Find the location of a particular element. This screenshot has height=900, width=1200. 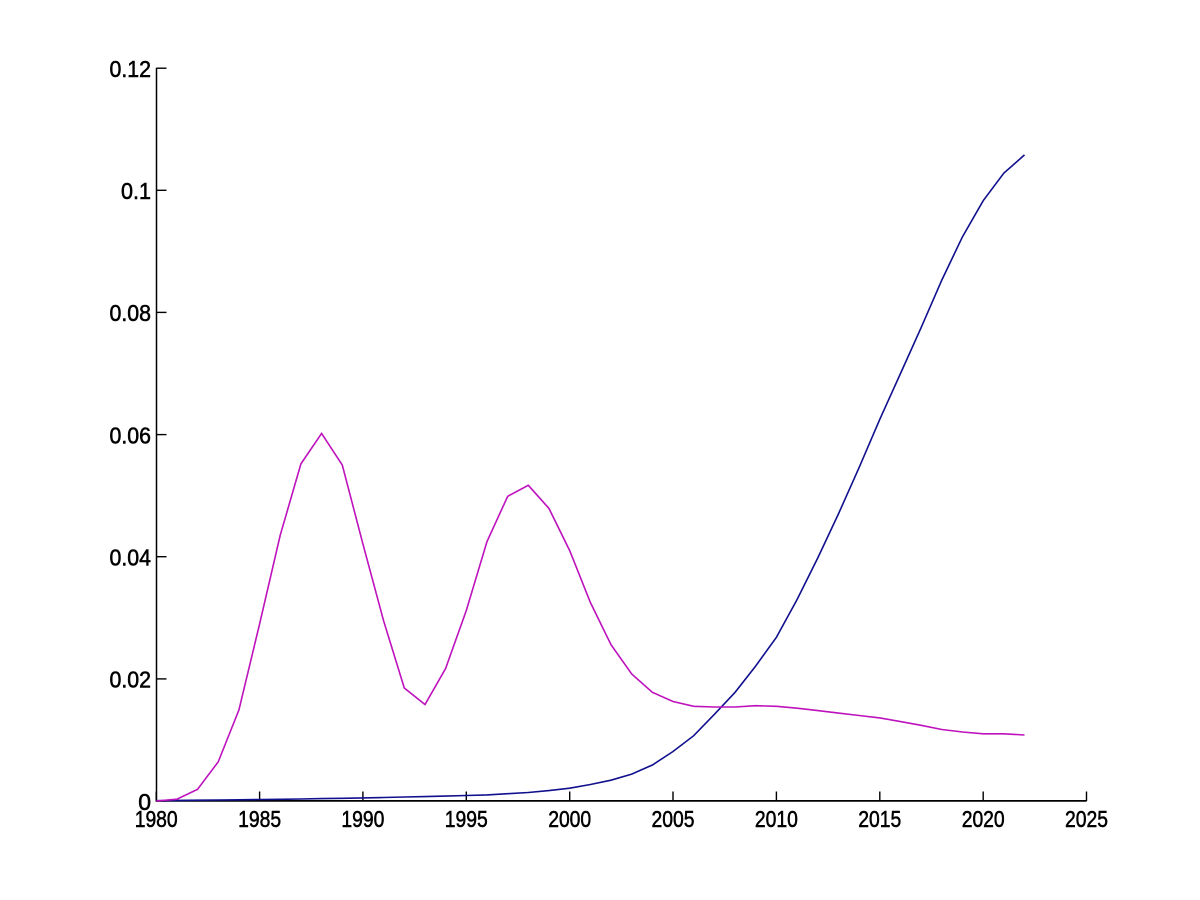

svg-text: 2005 is located at coordinates (673, 819).